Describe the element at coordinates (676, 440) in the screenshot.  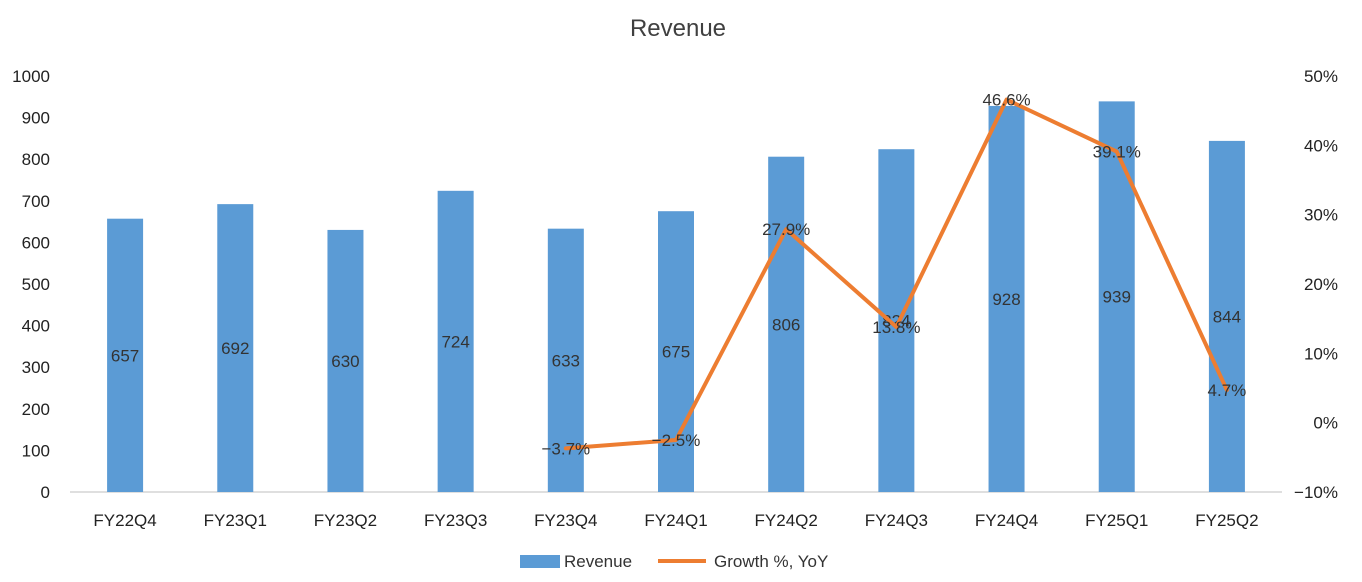
I see `growth-label: −2.5%` at that location.